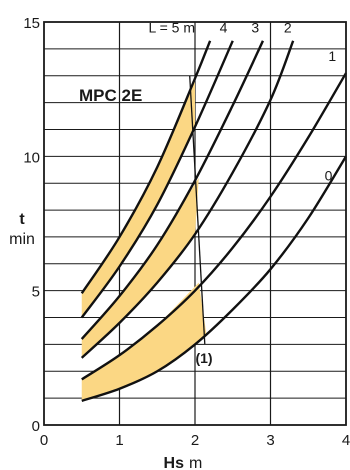 The width and height of the screenshot is (350, 470). What do you see at coordinates (110, 95) in the screenshot?
I see `chart-title: MPC 2E` at bounding box center [110, 95].